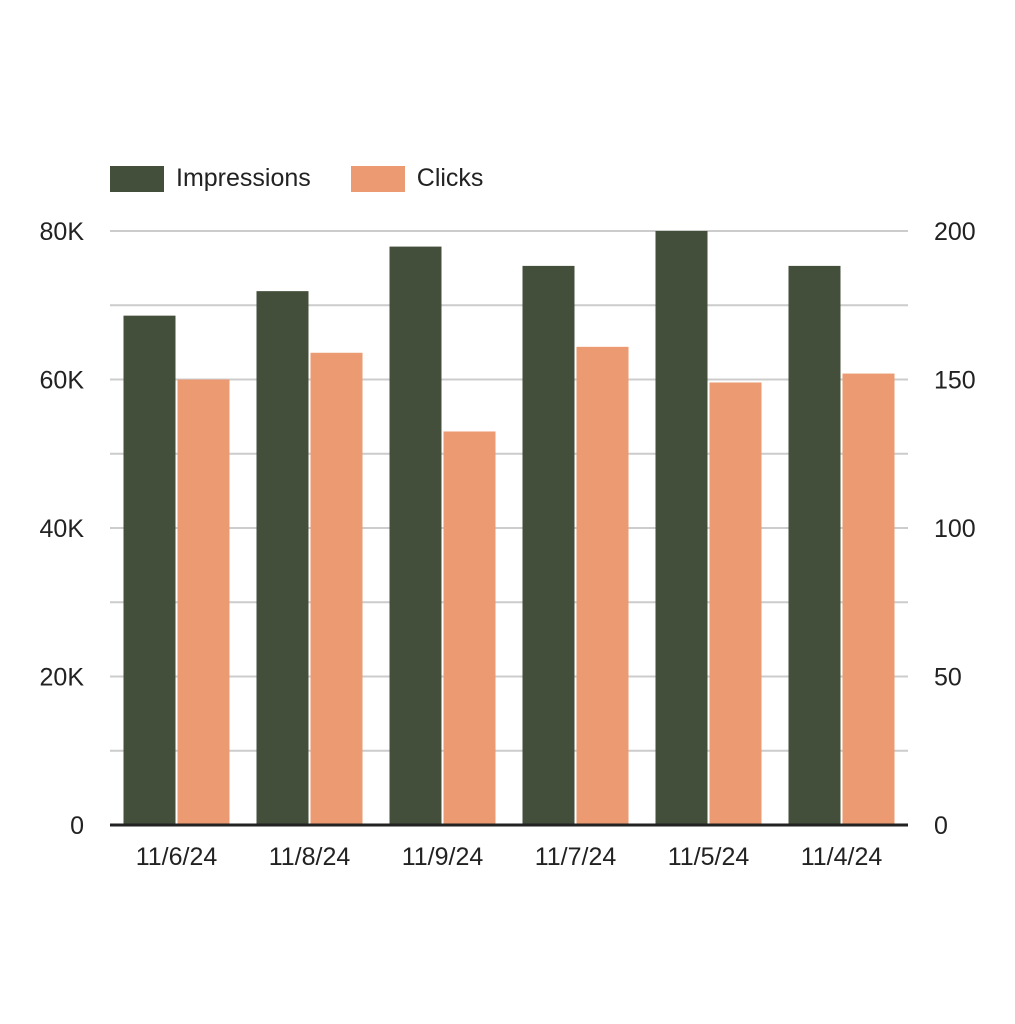 The width and height of the screenshot is (1015, 1024). What do you see at coordinates (941, 826) in the screenshot?
I see `y-right-tick-label: 0` at bounding box center [941, 826].